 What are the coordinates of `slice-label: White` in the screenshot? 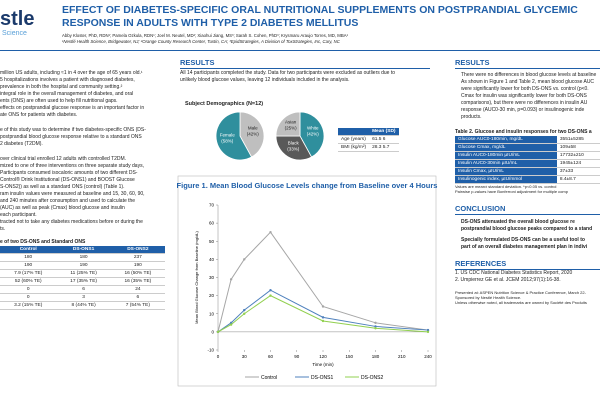 It's located at (313, 128).